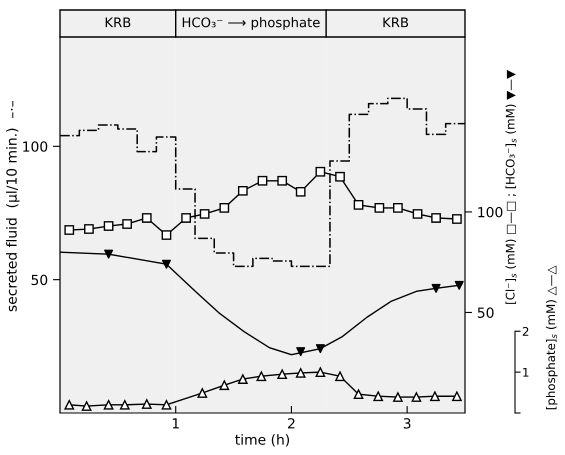 The width and height of the screenshot is (565, 455). Describe the element at coordinates (175, 423) in the screenshot. I see `x-tick-label: 1` at that location.